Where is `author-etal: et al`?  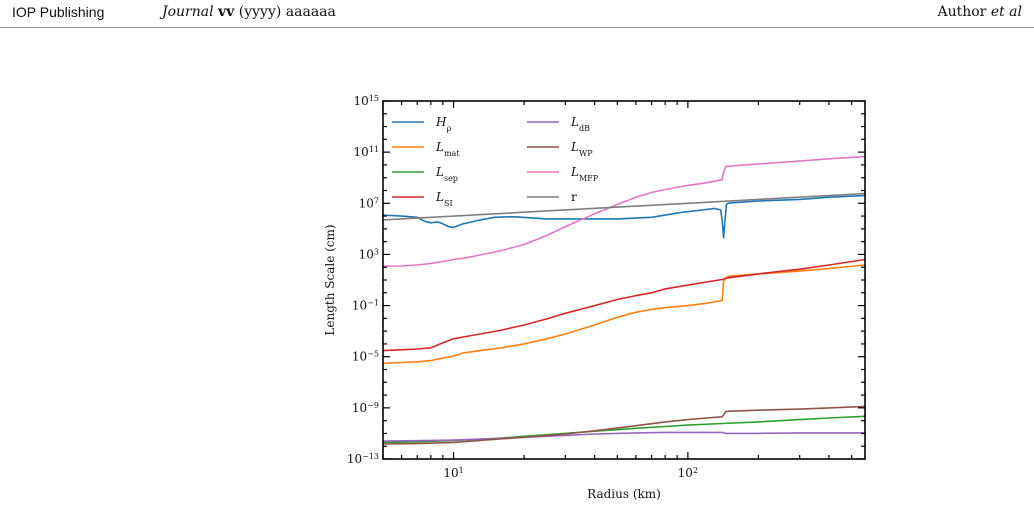
author-etal: et al is located at coordinates (1006, 12).